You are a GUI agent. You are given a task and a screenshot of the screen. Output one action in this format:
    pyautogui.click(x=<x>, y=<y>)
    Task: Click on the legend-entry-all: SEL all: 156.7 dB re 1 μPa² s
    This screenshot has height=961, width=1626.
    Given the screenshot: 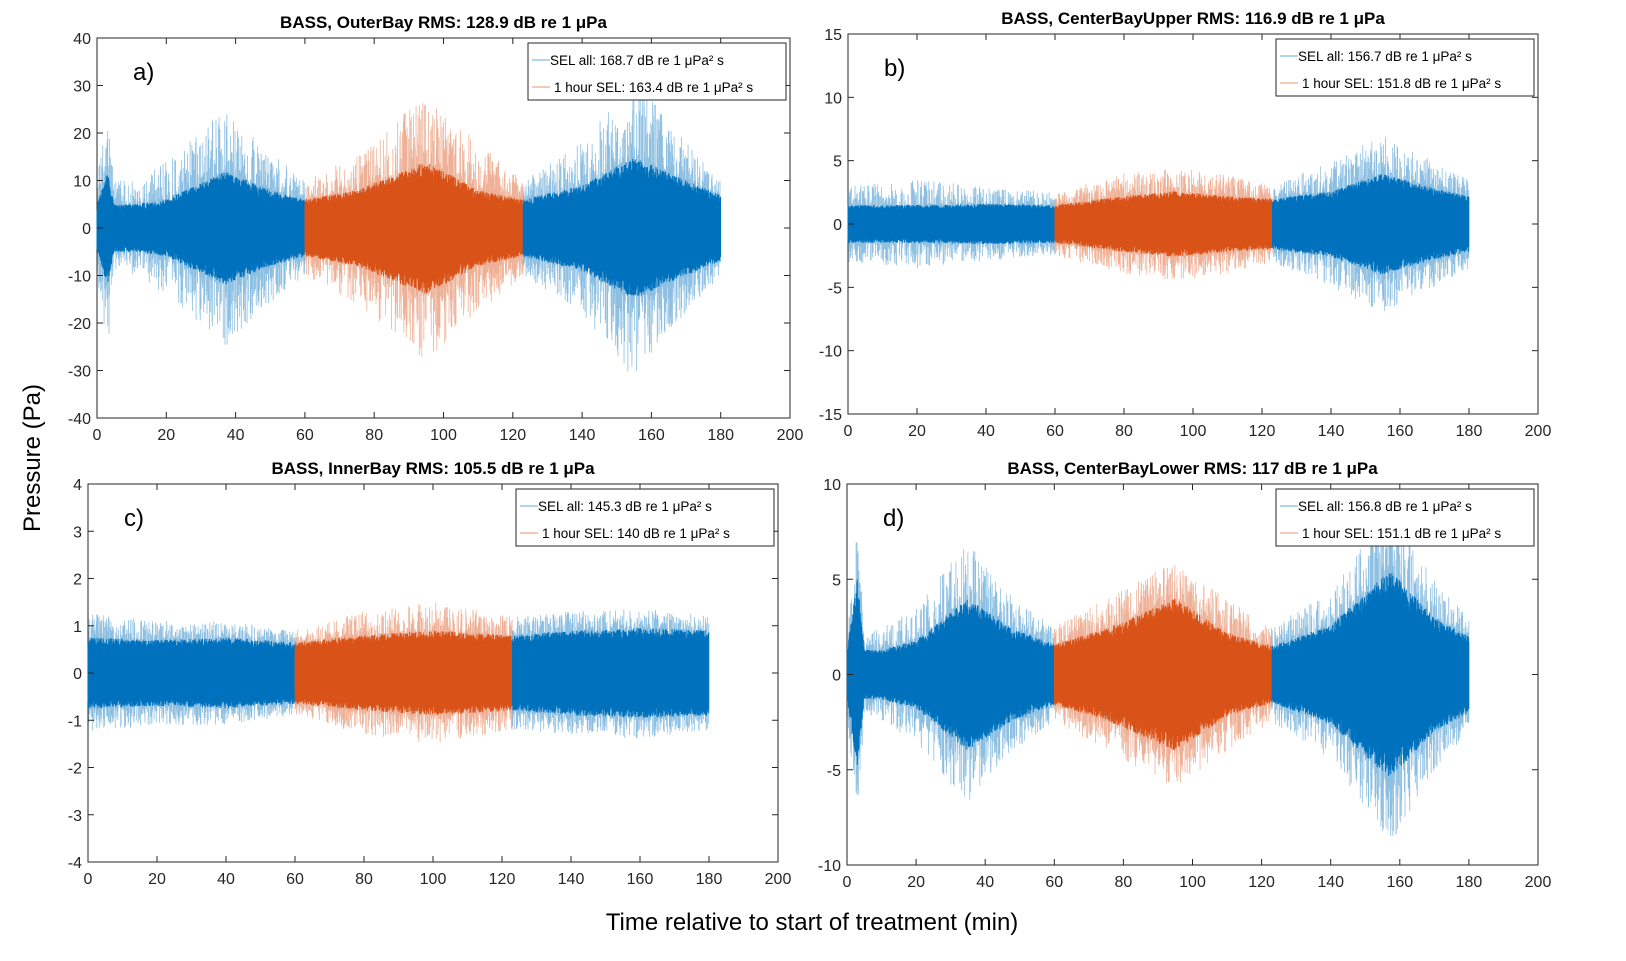 What is the action you would take?
    pyautogui.click(x=1385, y=56)
    